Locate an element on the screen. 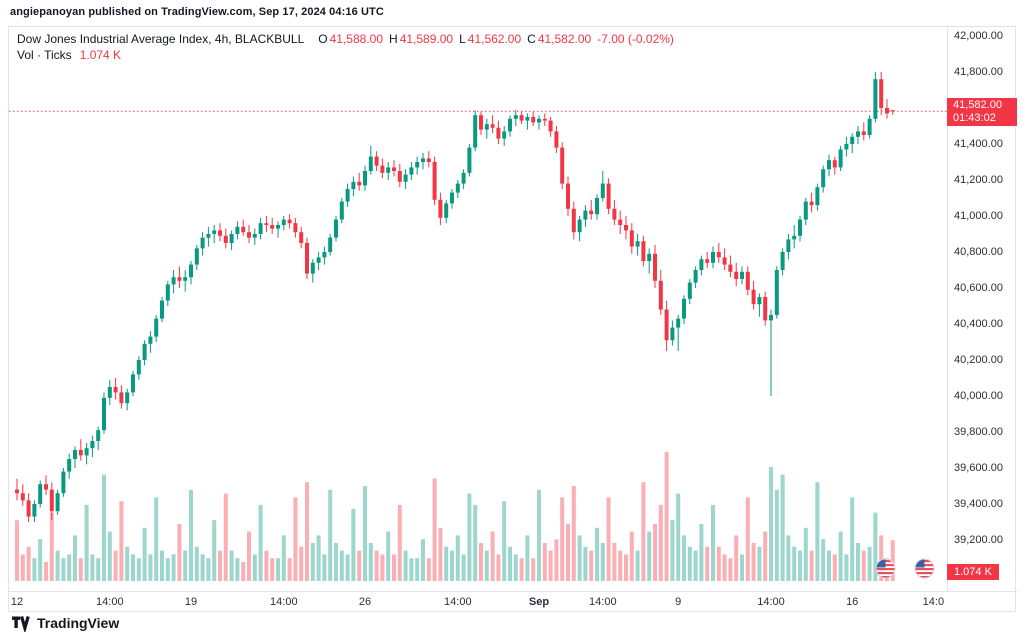 This screenshot has height=641, width=1024. time-tick-label: 14:0 is located at coordinates (933, 602).